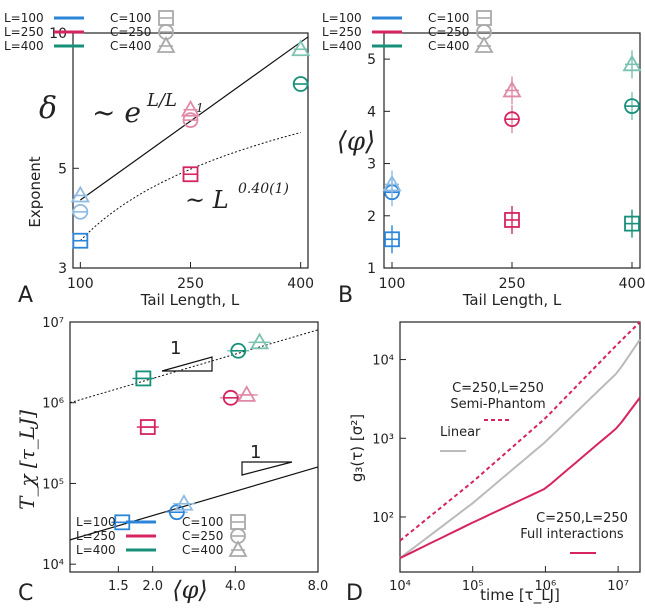 This screenshot has width=645, height=608. Describe the element at coordinates (383, 361) in the screenshot. I see `y-tick-label-d: 10⁴` at that location.